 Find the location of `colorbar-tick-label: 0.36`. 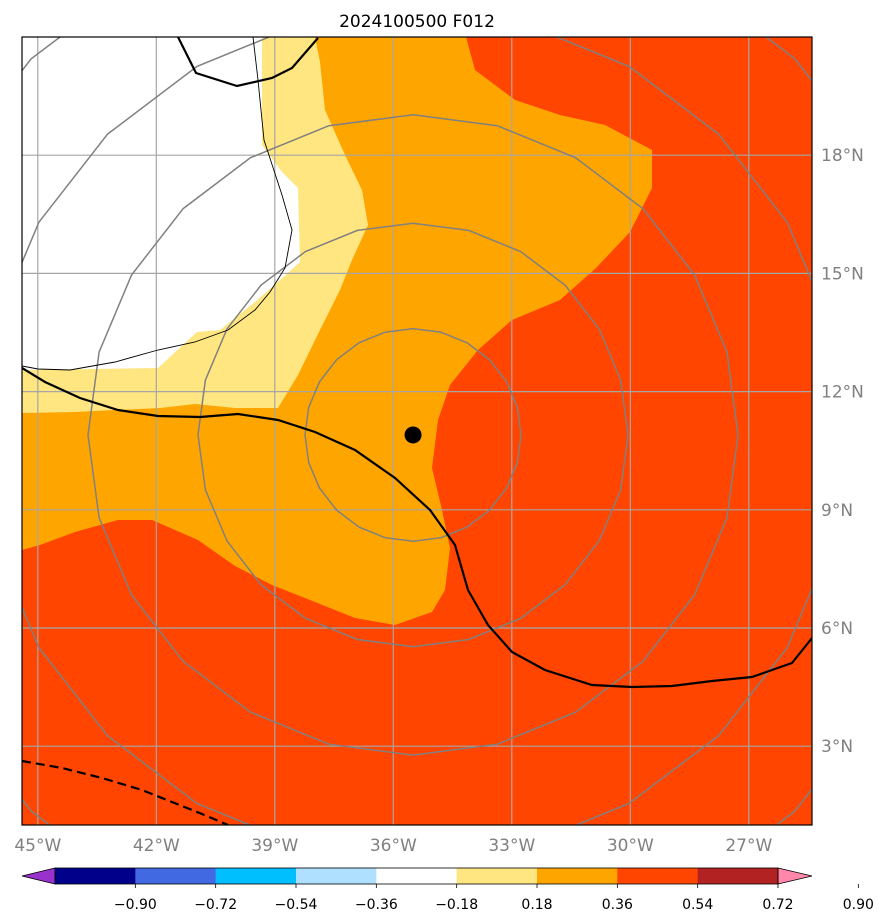

colorbar-tick-label: 0.36 is located at coordinates (617, 905).